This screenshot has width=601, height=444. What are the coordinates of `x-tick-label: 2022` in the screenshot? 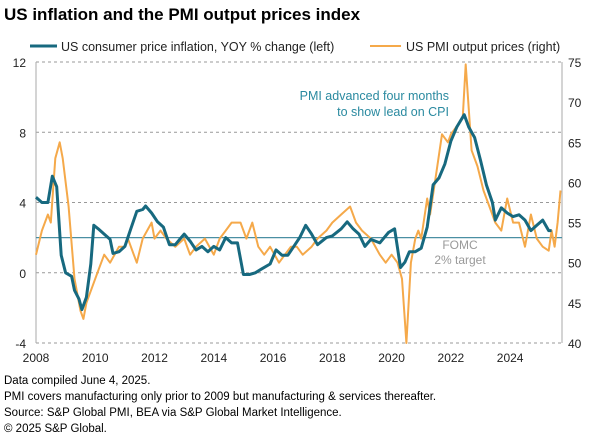 It's located at (451, 358).